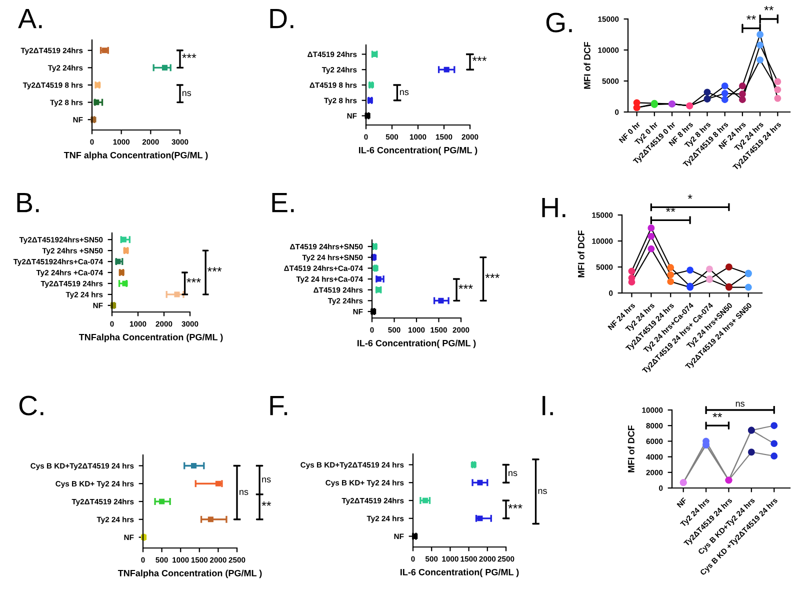 Image resolution: width=796 pixels, height=591 pixels. I want to click on annotation: ns, so click(404, 93).